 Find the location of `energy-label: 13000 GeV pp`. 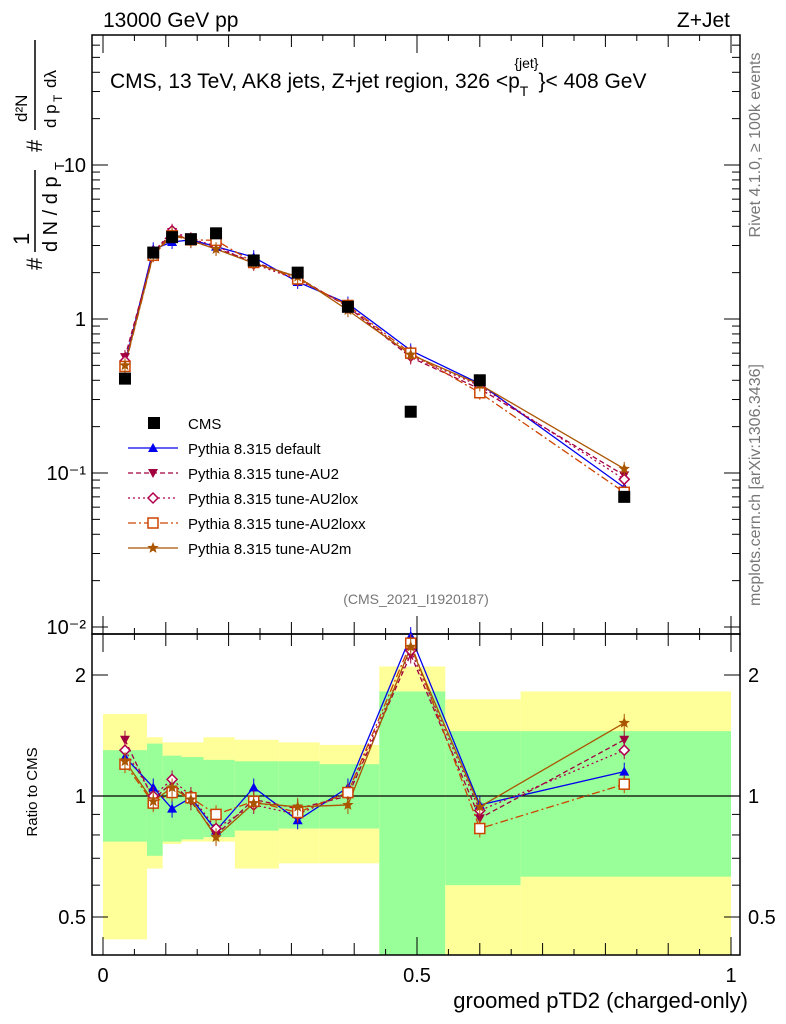

energy-label: 13000 GeV pp is located at coordinates (170, 20).